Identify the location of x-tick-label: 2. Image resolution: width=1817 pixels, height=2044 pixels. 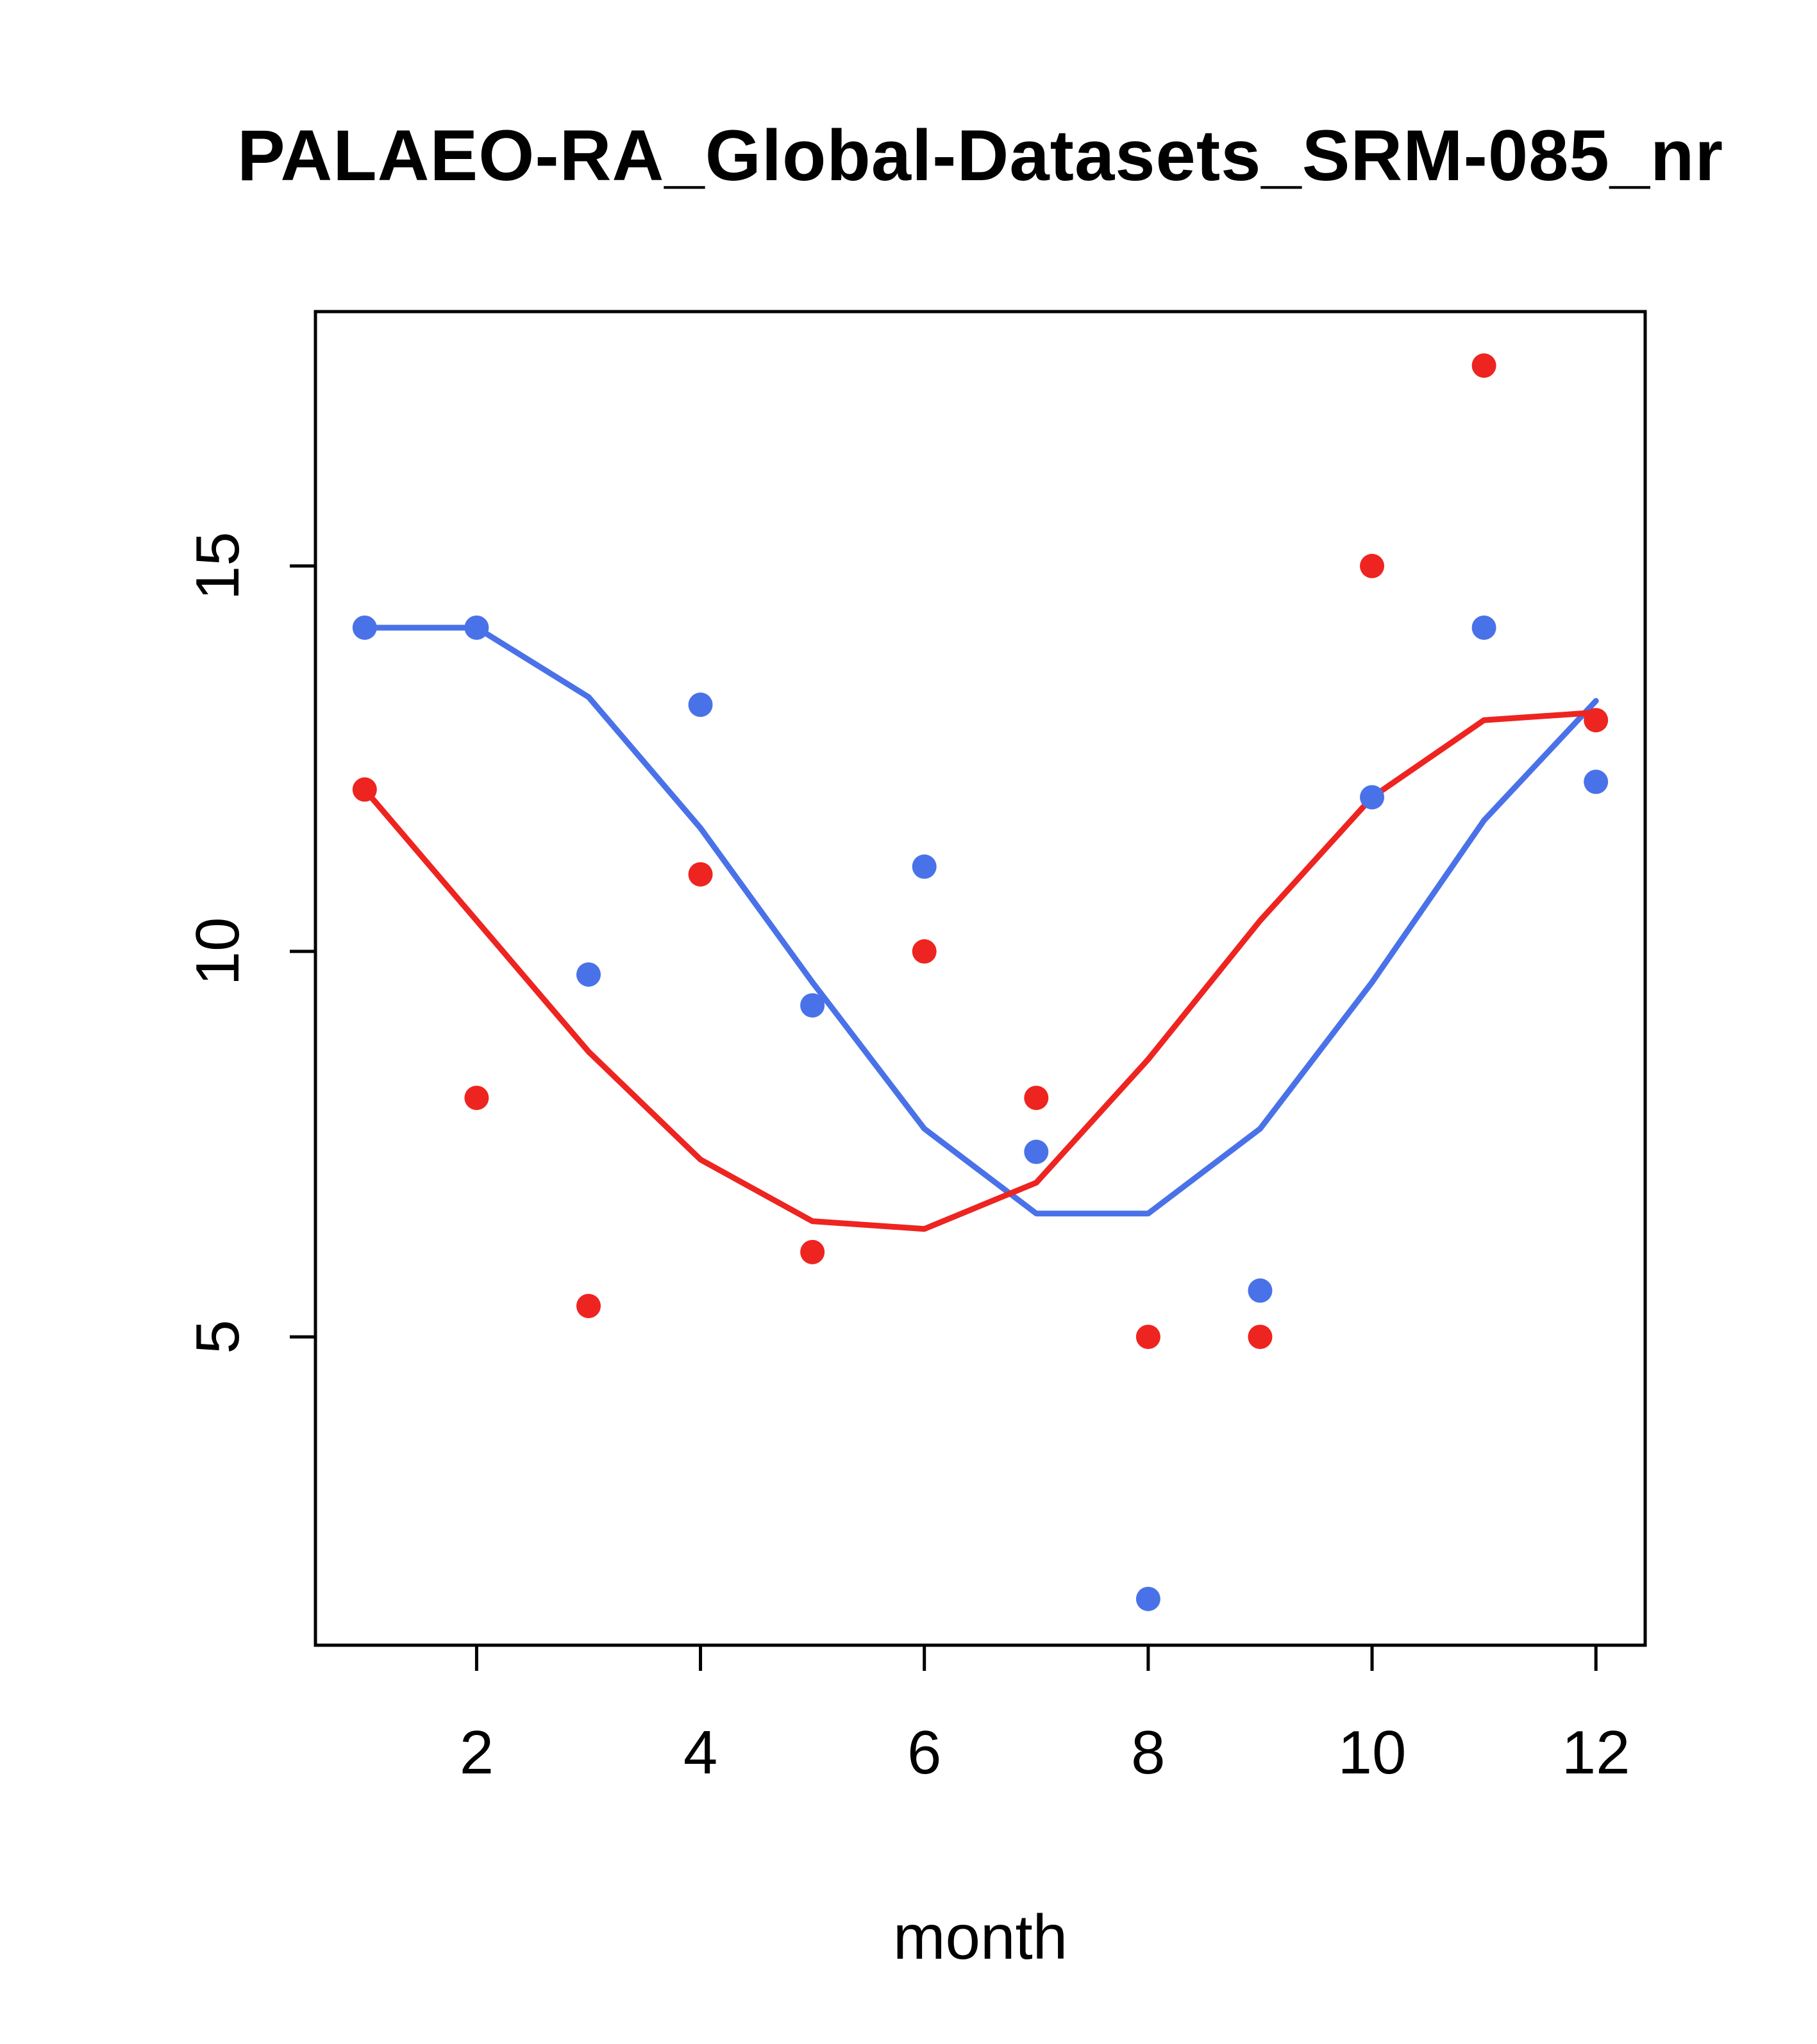
(477, 1753).